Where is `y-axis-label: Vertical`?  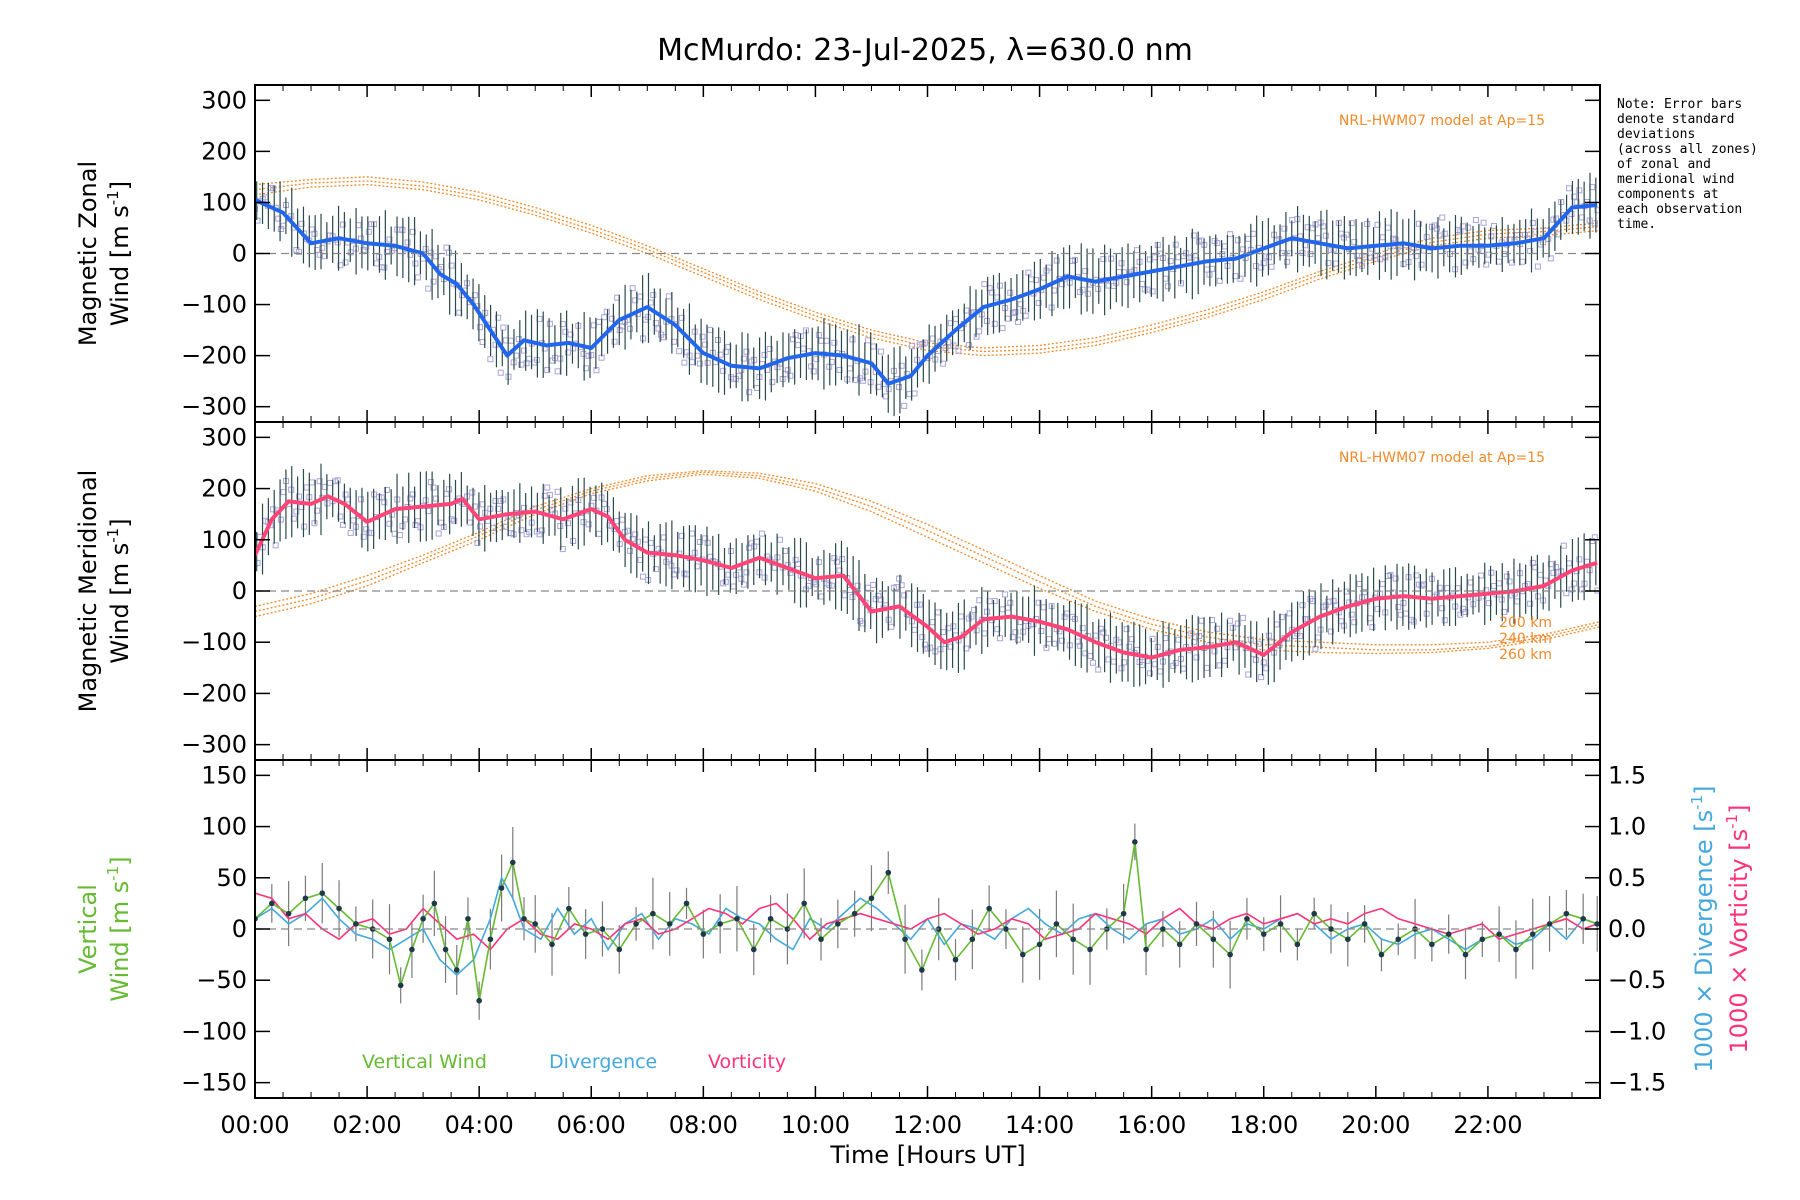 y-axis-label: Vertical is located at coordinates (88, 929).